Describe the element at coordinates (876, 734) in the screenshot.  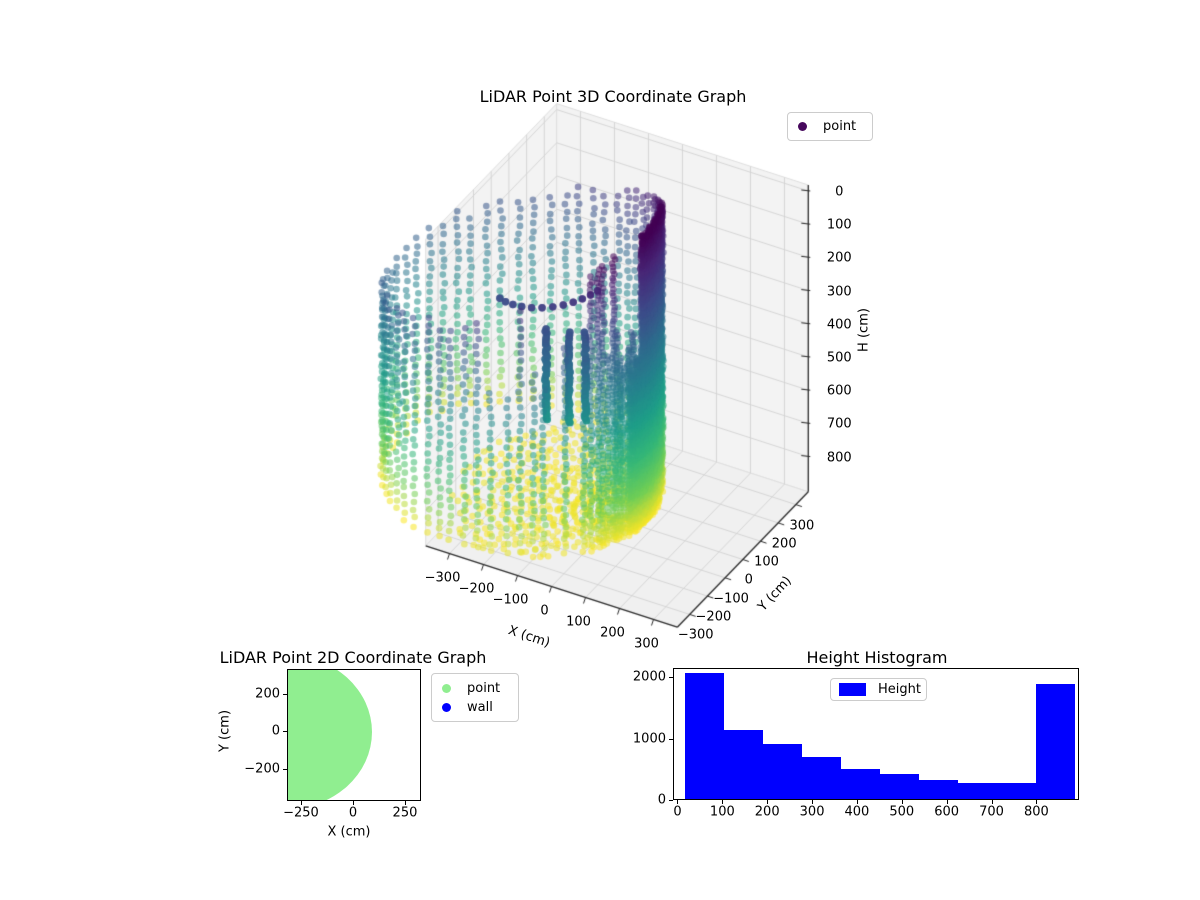
I see `histogram-axes` at that location.